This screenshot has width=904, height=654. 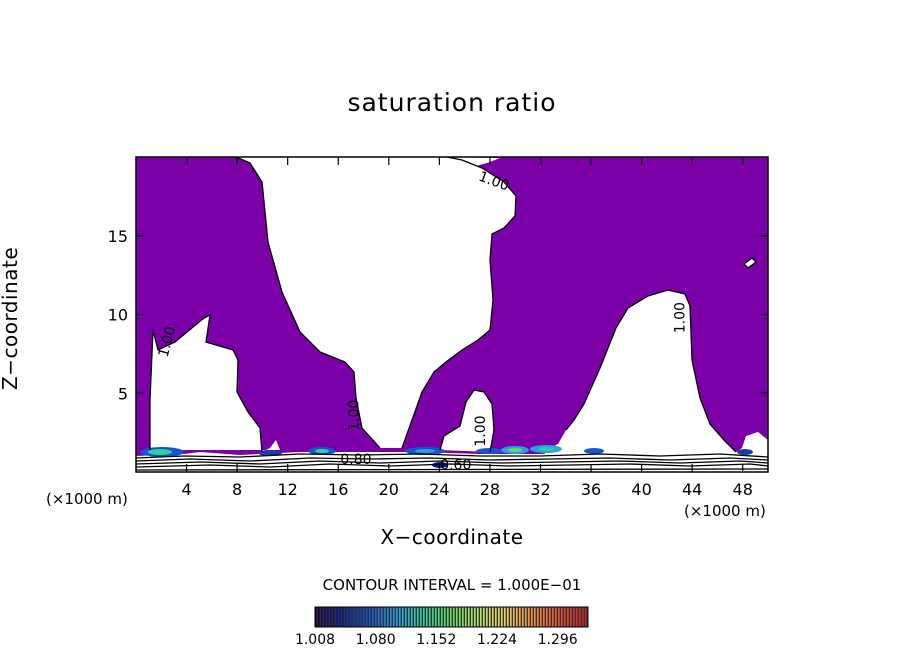 I want to click on colorbar-labels: 1.008 1.080 1.152 1.224 1.296, so click(x=436, y=640).